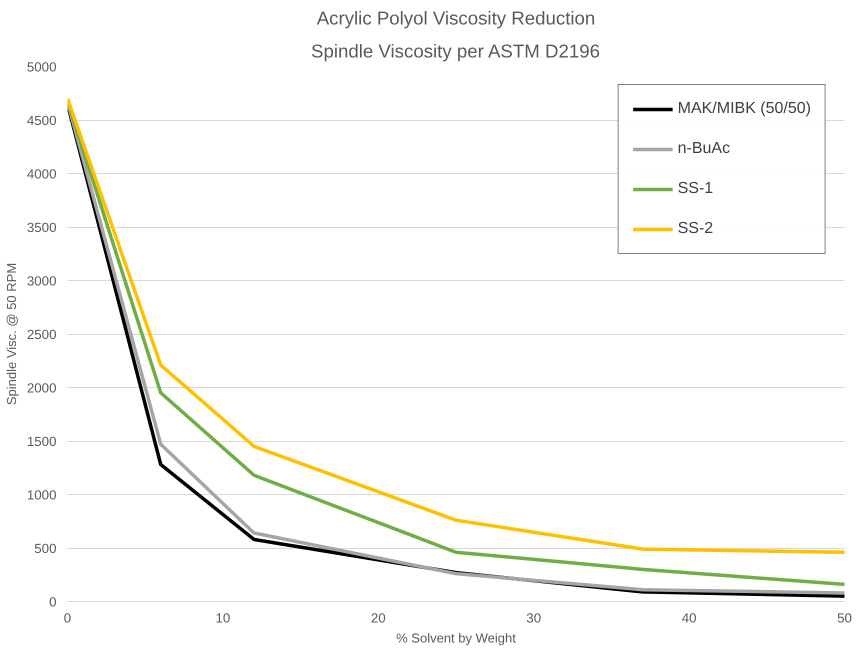 The image size is (856, 648). Describe the element at coordinates (696, 189) in the screenshot. I see `legend-label: SS-1` at that location.